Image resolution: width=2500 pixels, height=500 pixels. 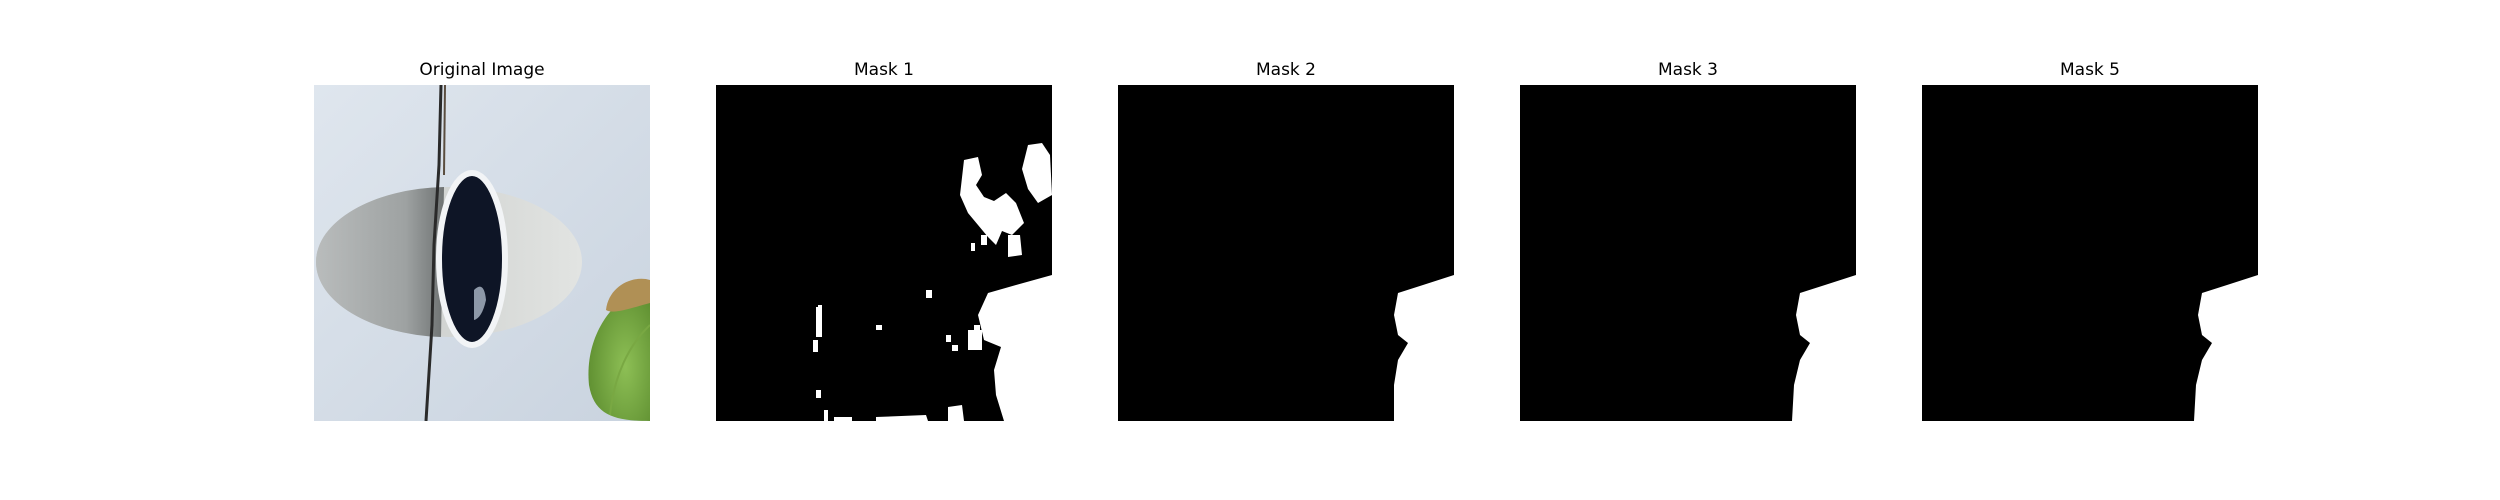 I want to click on mask-2-image, so click(x=1286, y=253).